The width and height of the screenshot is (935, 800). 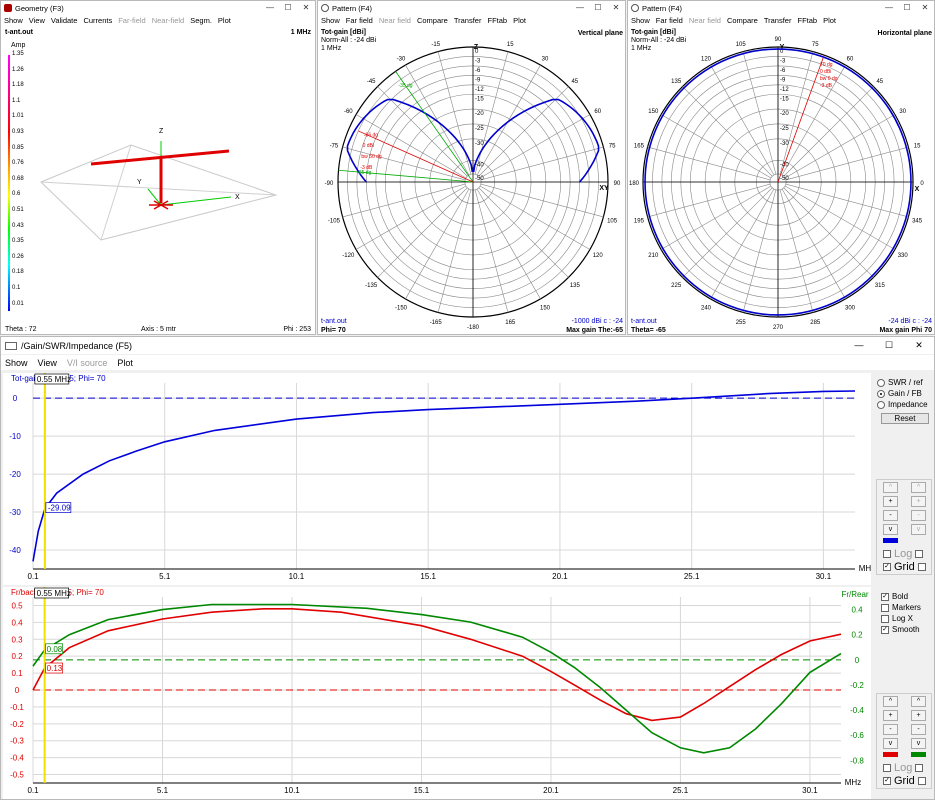 I want to click on frequency-label: 1 MHz, so click(x=300, y=32).